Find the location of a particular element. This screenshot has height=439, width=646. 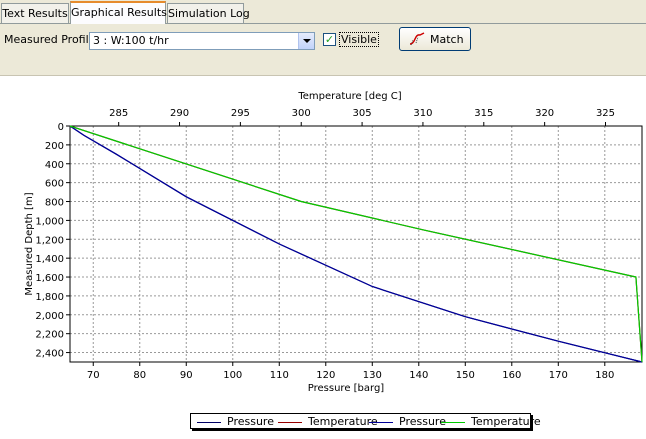

y-axis-tick-label: 1,200 is located at coordinates (49, 240).